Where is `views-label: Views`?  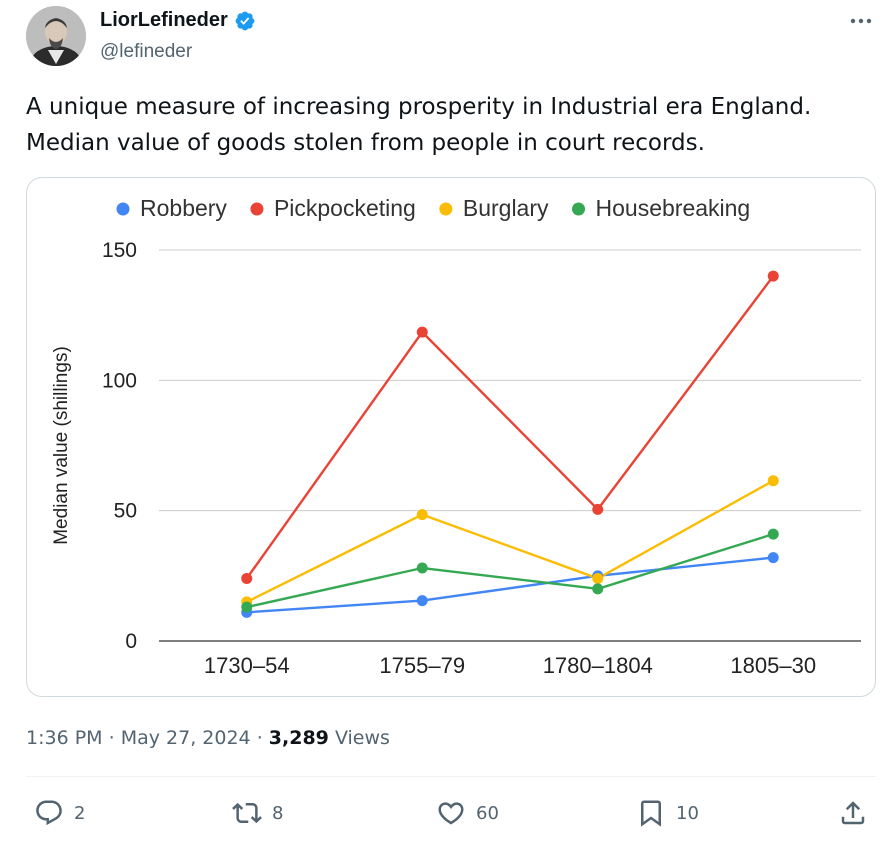
views-label: Views is located at coordinates (362, 738).